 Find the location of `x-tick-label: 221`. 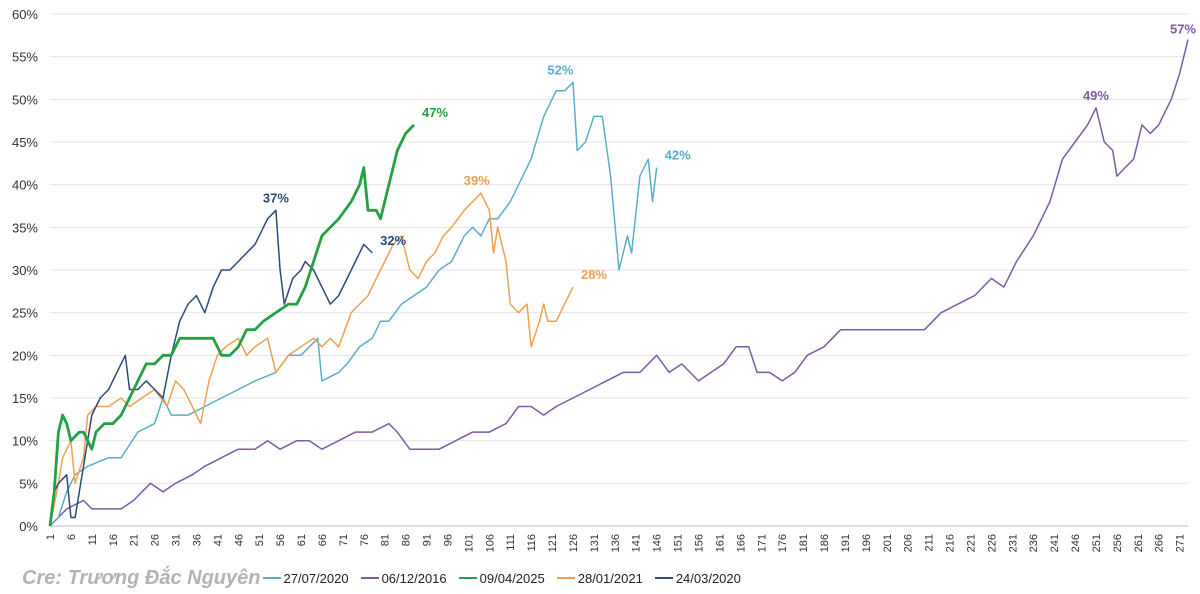

x-tick-label: 221 is located at coordinates (971, 543).